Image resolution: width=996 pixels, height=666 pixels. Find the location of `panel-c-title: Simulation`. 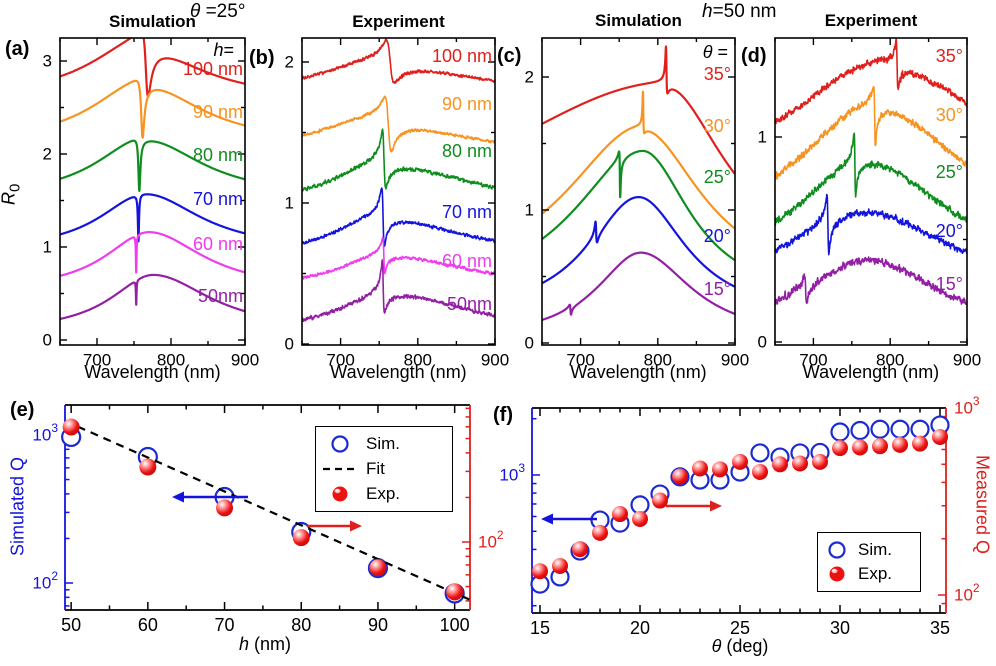

panel-c-title: Simulation is located at coordinates (638, 20).